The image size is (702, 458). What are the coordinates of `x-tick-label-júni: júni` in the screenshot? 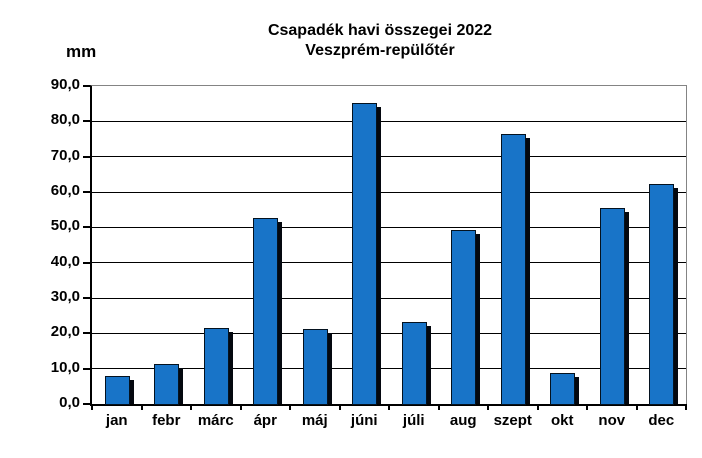 It's located at (364, 420).